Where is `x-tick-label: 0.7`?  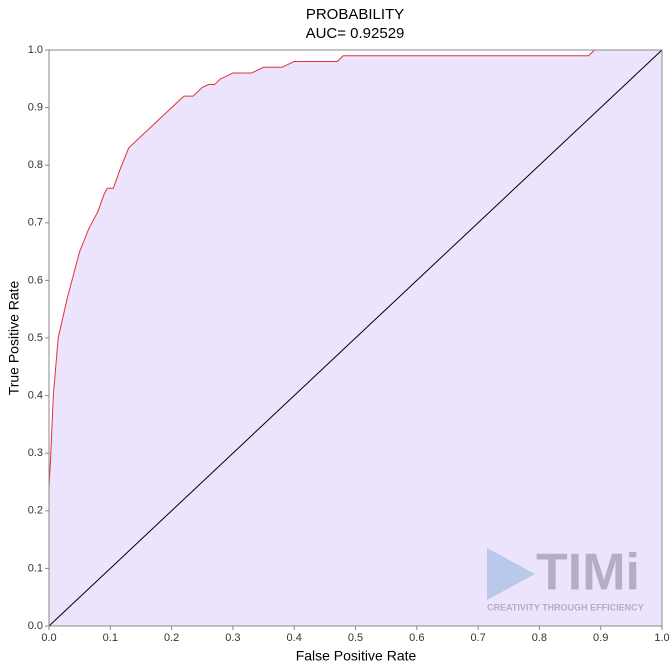 x-tick-label: 0.7 is located at coordinates (477, 638).